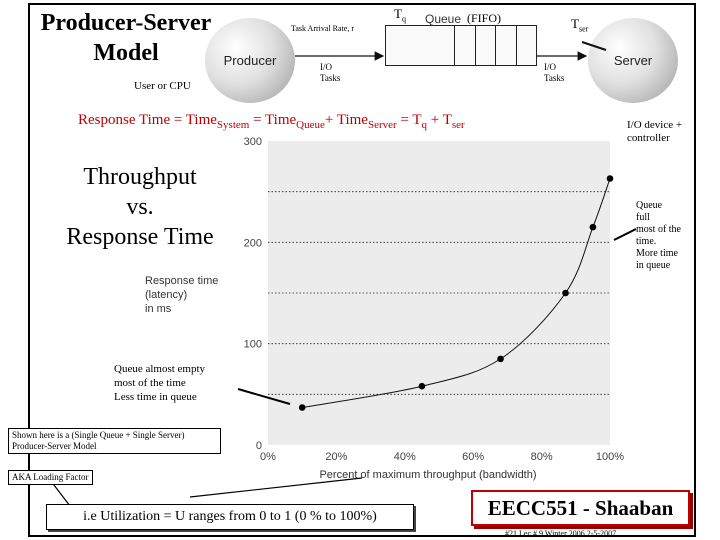 The width and height of the screenshot is (720, 540). Describe the element at coordinates (140, 207) in the screenshot. I see `throughput-vs-response-title: Throughput vs. Response Time` at that location.